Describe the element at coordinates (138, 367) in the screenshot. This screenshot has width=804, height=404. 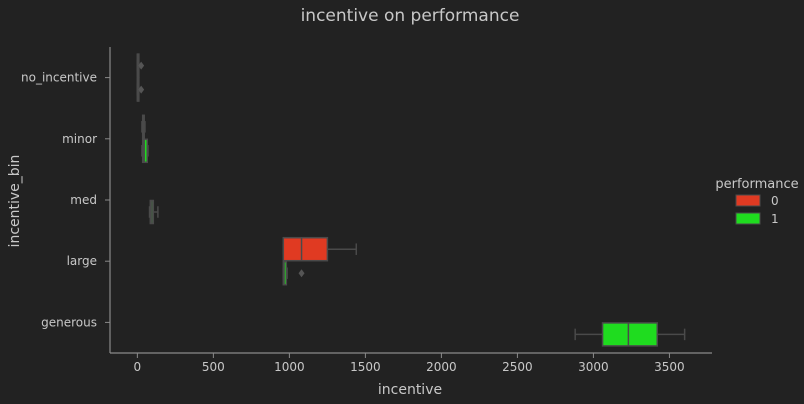
I see `x-tick-label: 0` at that location.